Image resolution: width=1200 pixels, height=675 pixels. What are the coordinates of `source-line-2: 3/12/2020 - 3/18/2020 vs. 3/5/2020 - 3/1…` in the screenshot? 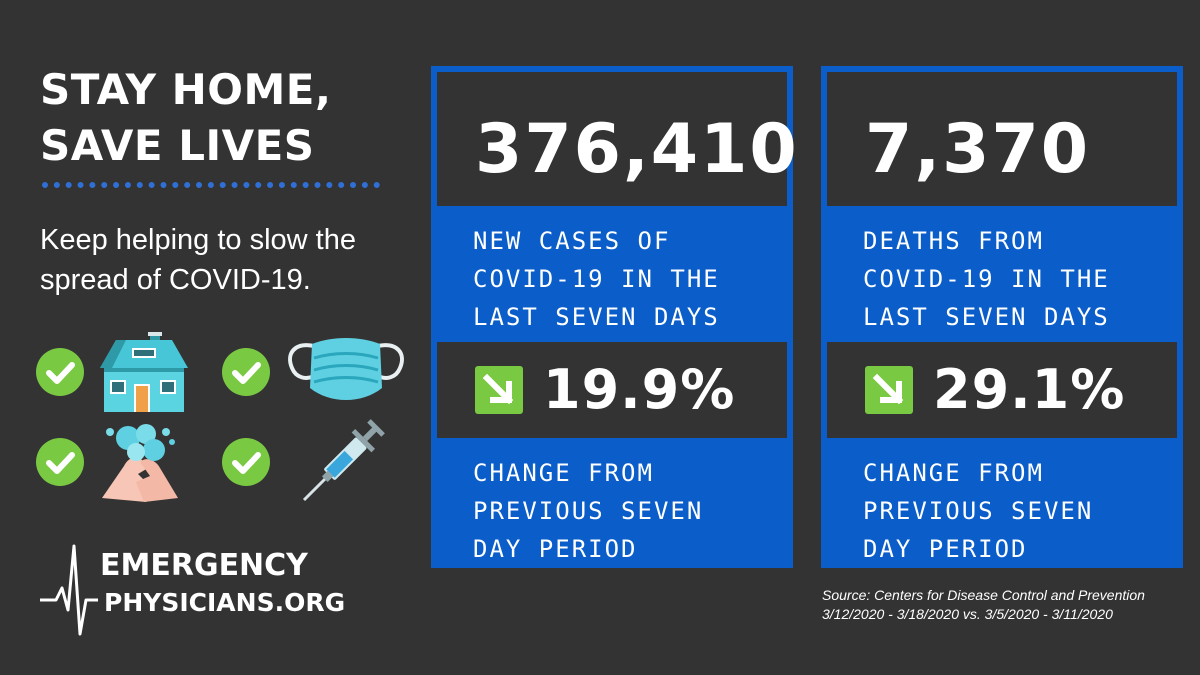 It's located at (967, 614).